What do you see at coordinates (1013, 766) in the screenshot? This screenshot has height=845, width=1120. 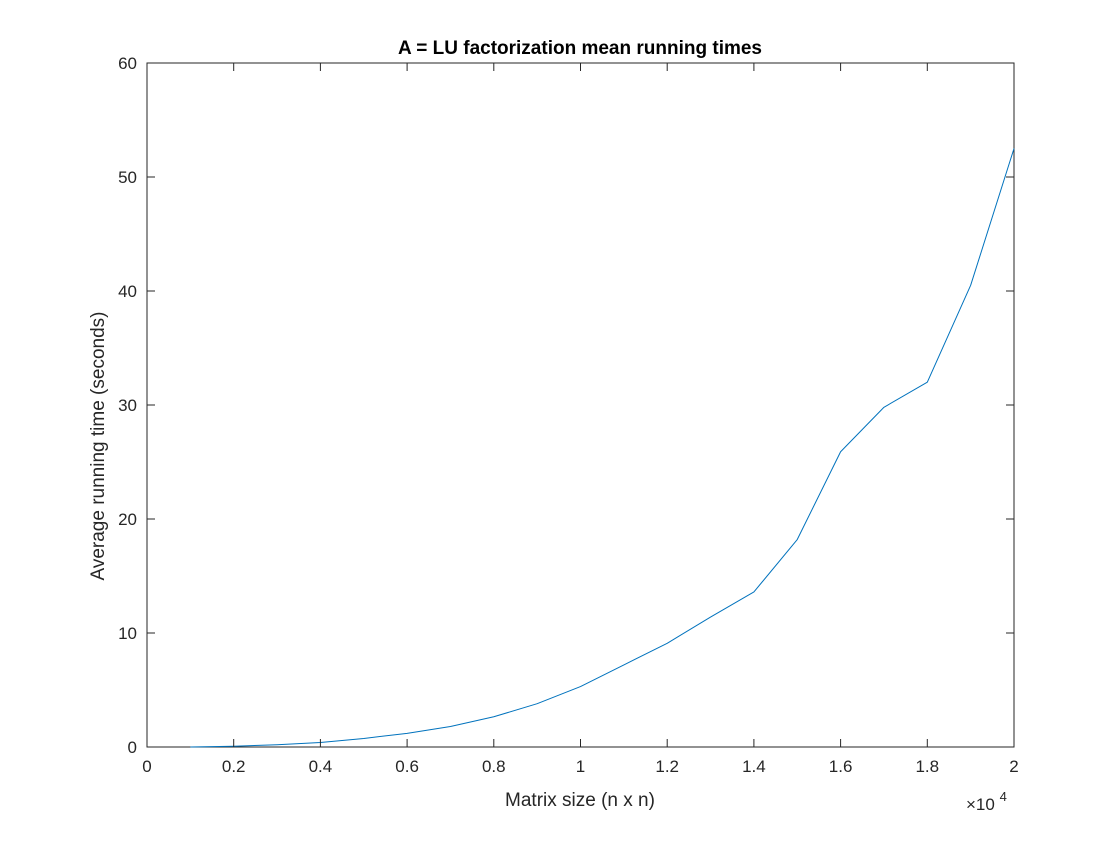 I see `x-tick-label: 2` at bounding box center [1013, 766].